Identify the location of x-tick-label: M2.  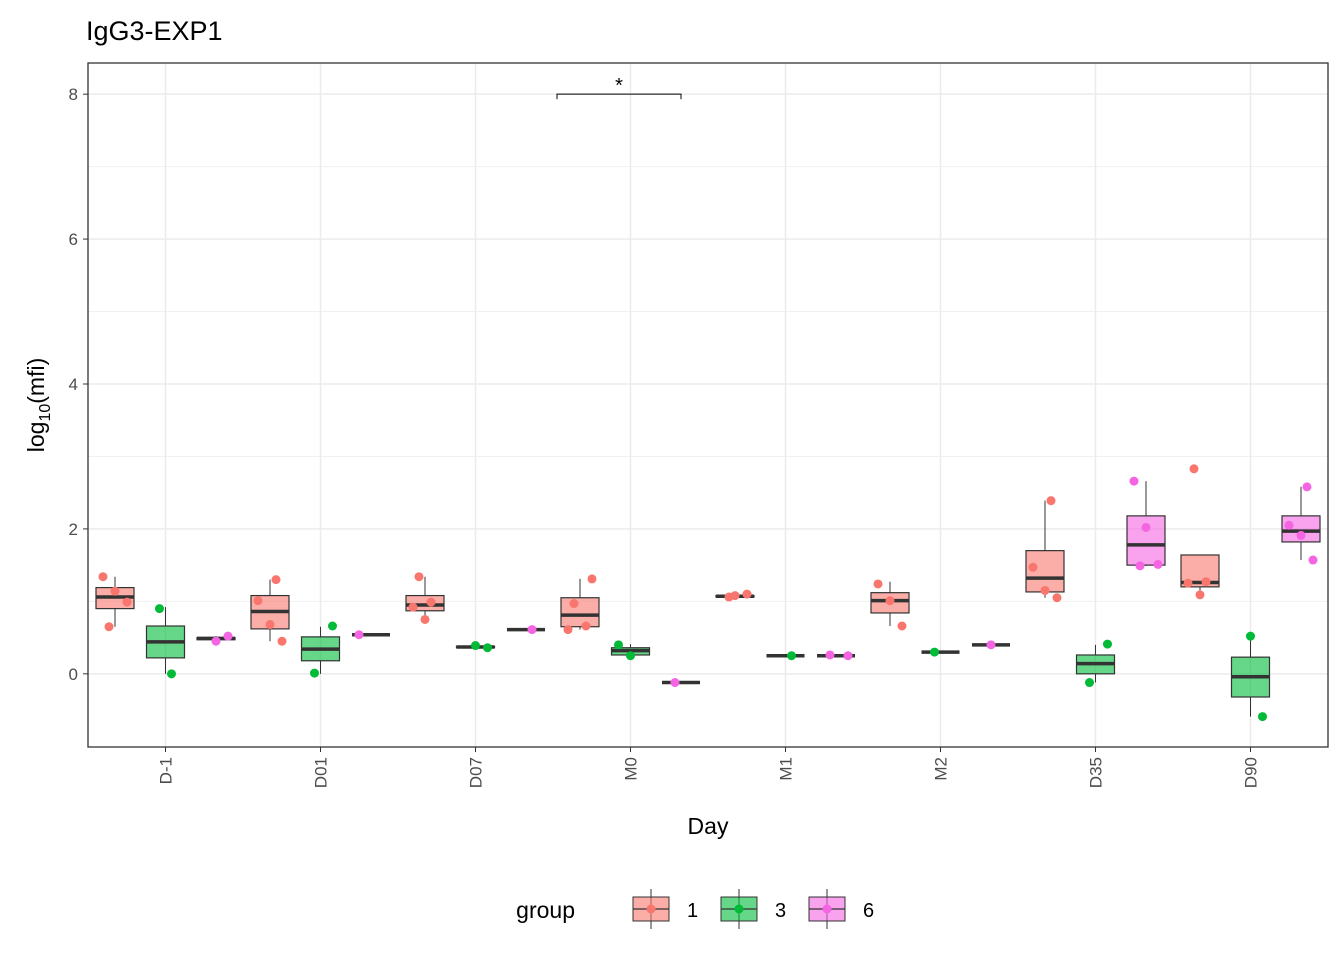
(941, 769).